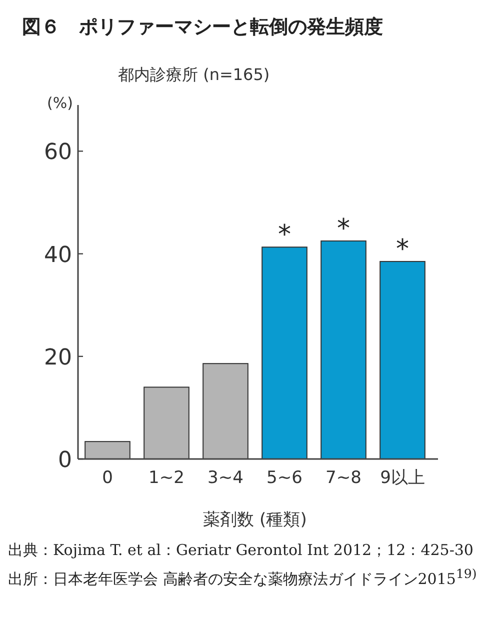 The image size is (500, 623). Describe the element at coordinates (58, 255) in the screenshot. I see `y-tick-label: 40` at that location.